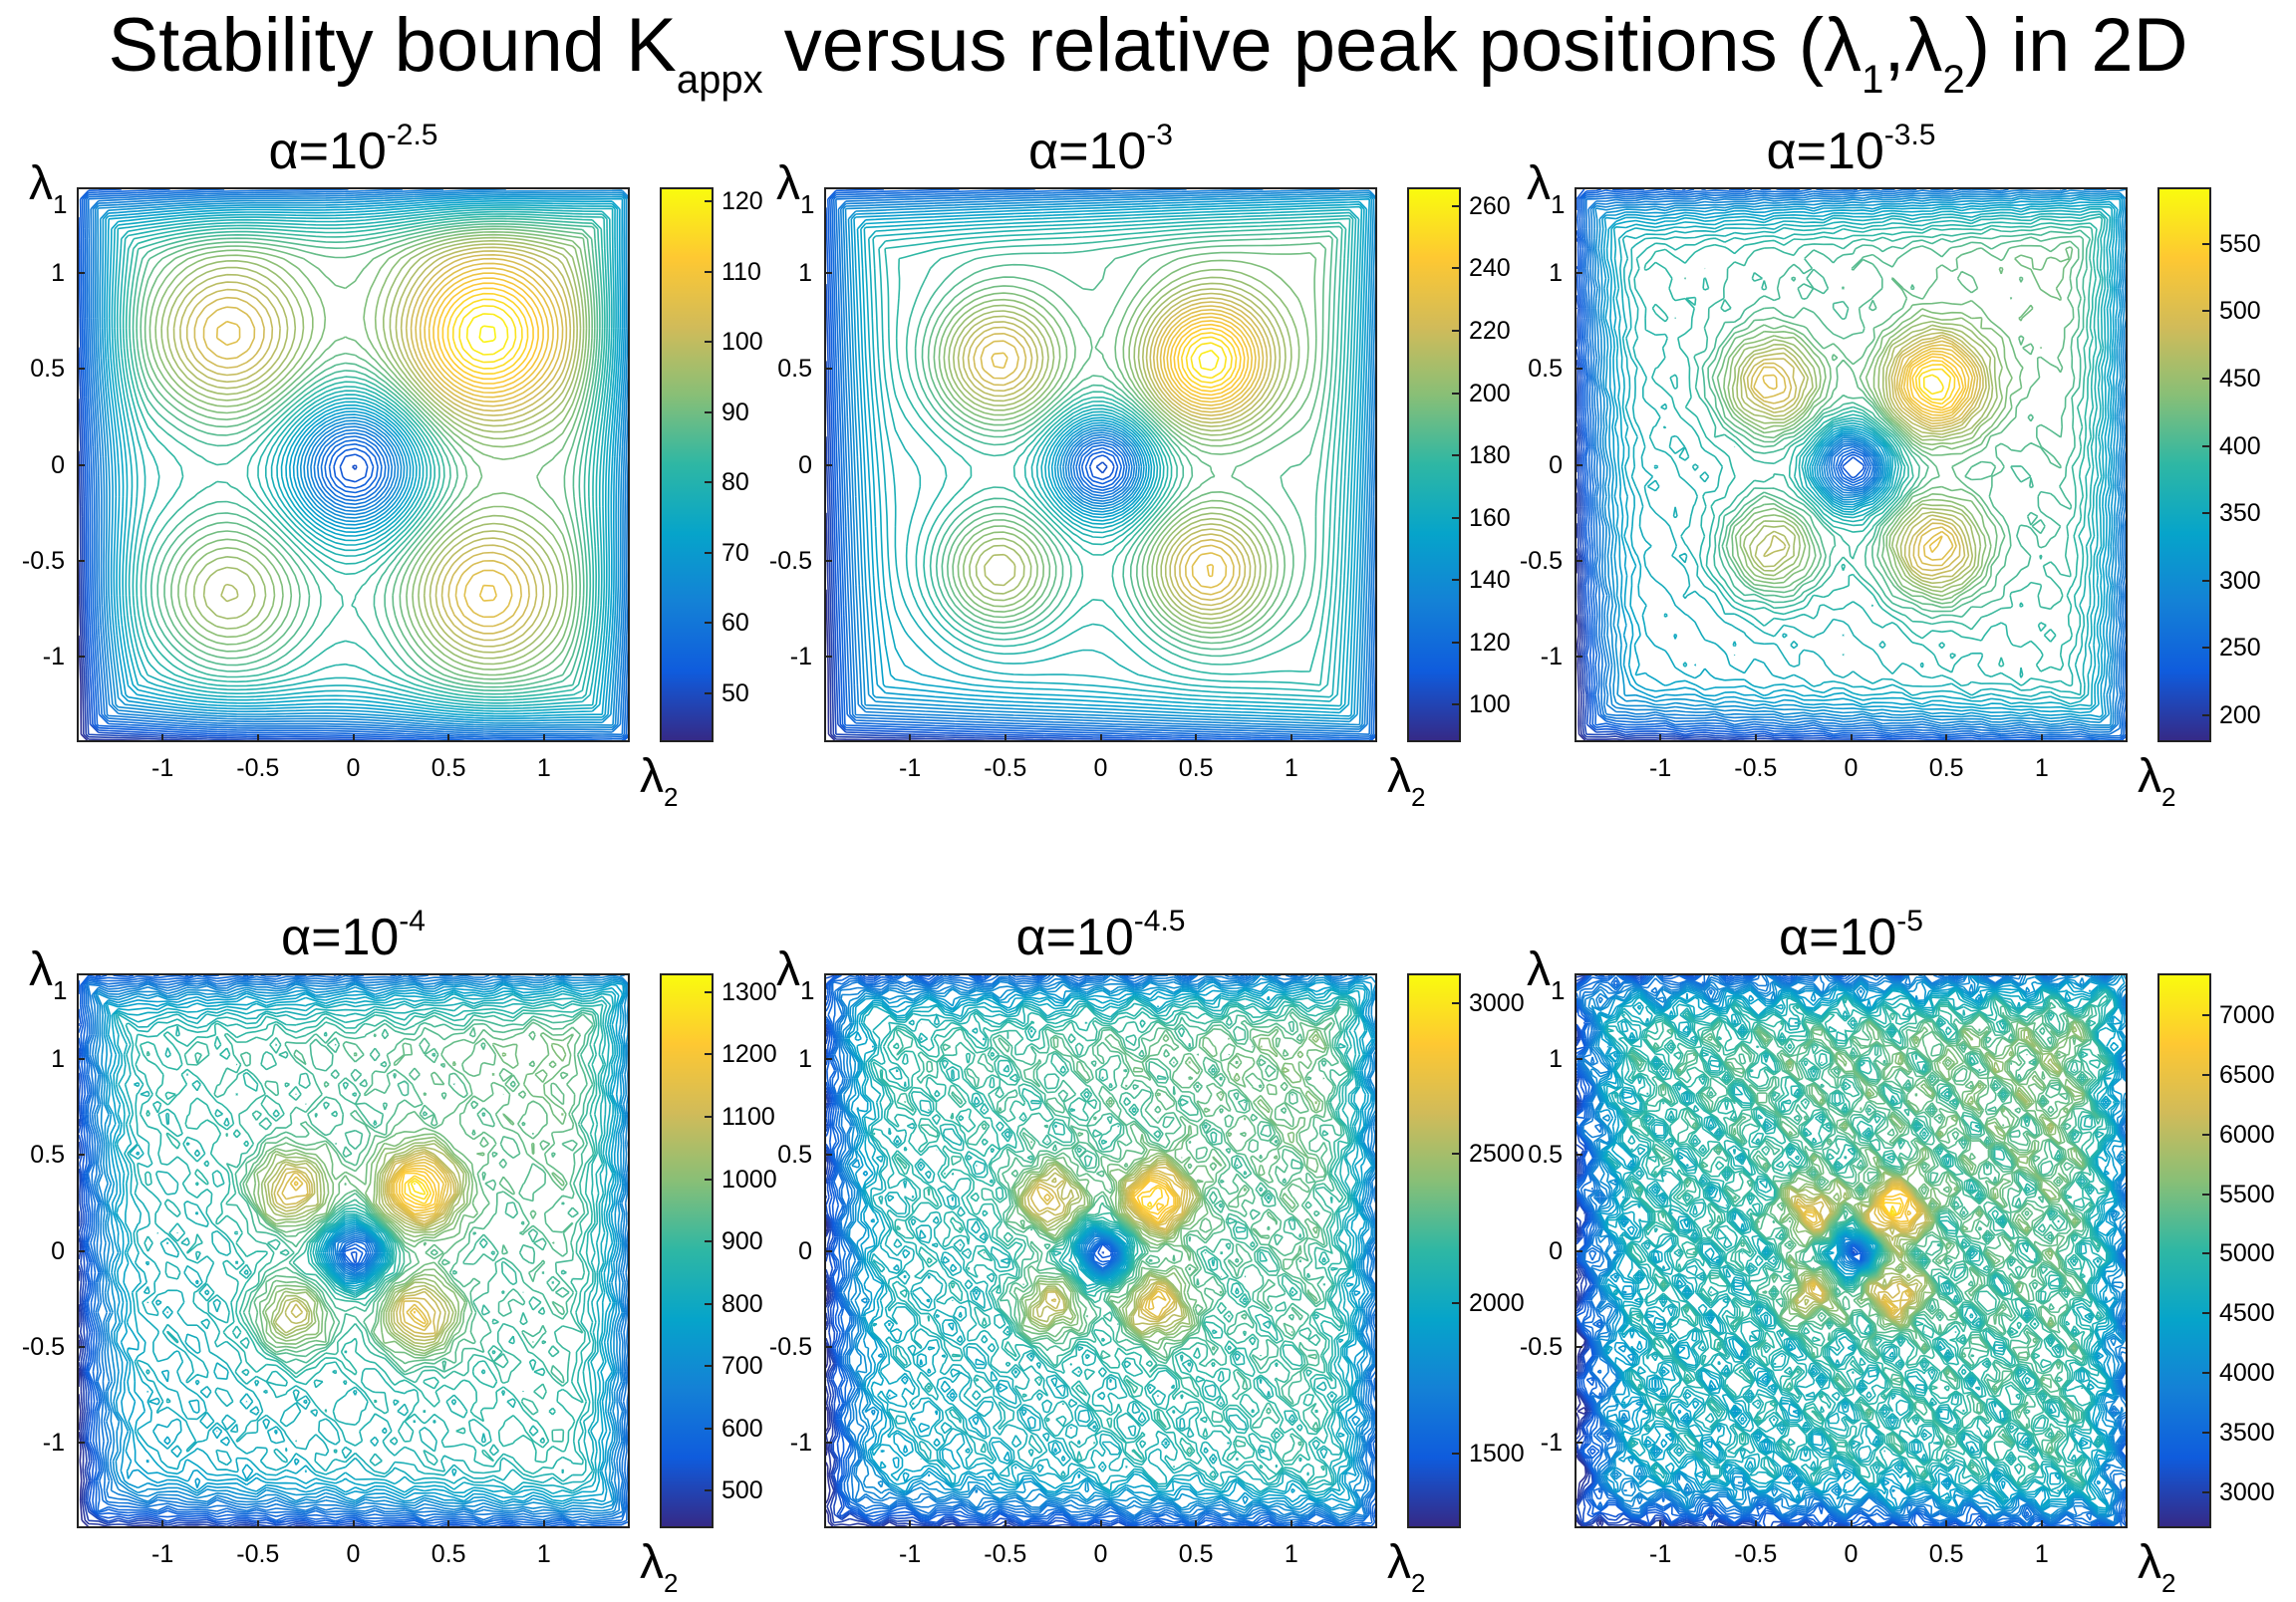  Describe the element at coordinates (2247, 1492) in the screenshot. I see `colorbar-tick-label: 3000` at that location.